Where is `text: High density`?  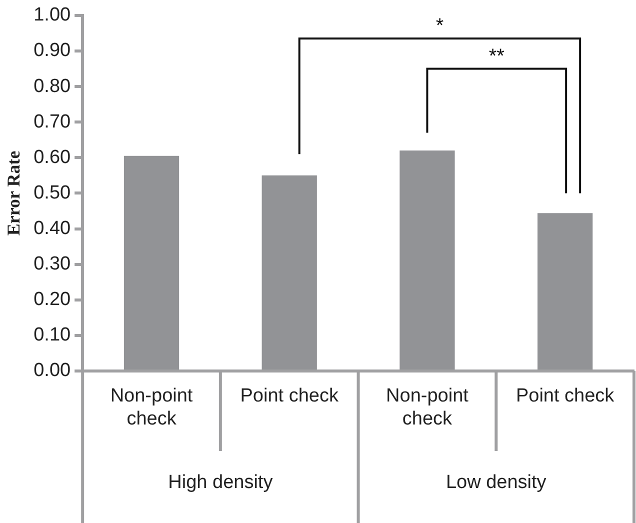
text: High density is located at coordinates (221, 483).